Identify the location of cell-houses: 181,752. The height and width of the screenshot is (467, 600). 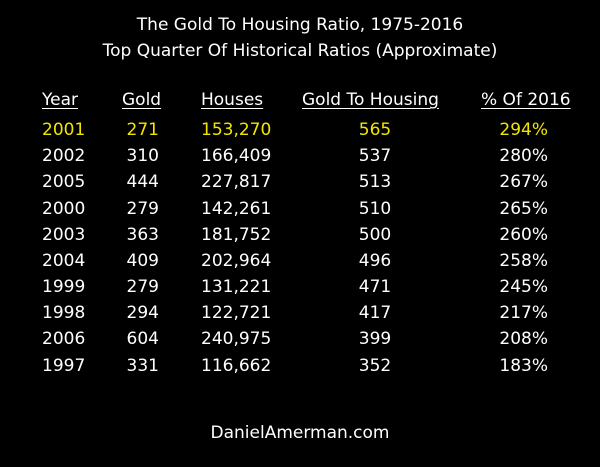
(236, 235).